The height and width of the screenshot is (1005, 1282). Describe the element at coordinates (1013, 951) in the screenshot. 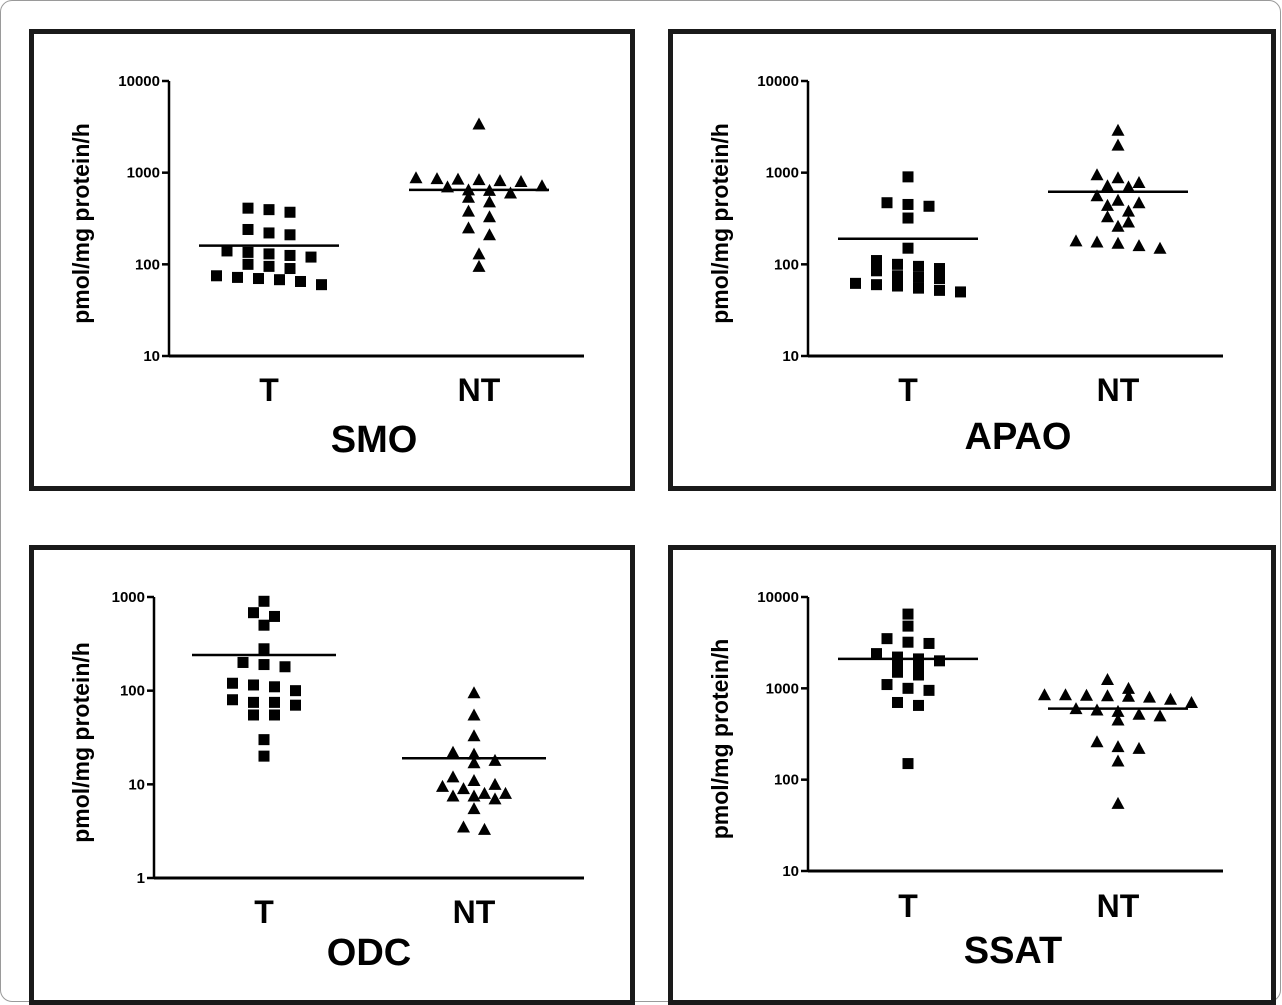

I see `panel-title: SSAT` at that location.